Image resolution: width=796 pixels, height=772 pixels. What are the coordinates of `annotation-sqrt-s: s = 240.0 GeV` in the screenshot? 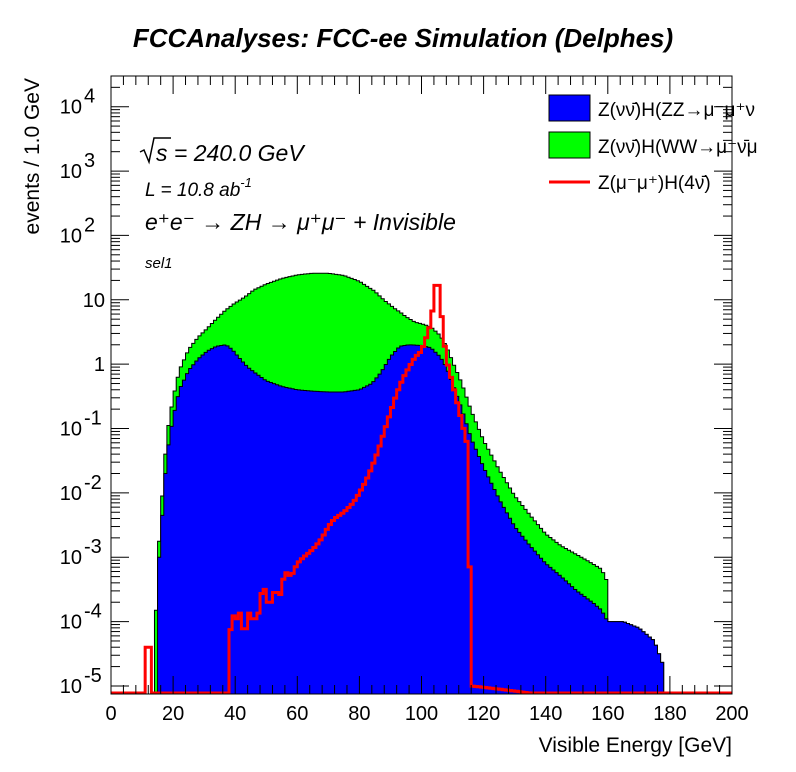 It's located at (222, 151).